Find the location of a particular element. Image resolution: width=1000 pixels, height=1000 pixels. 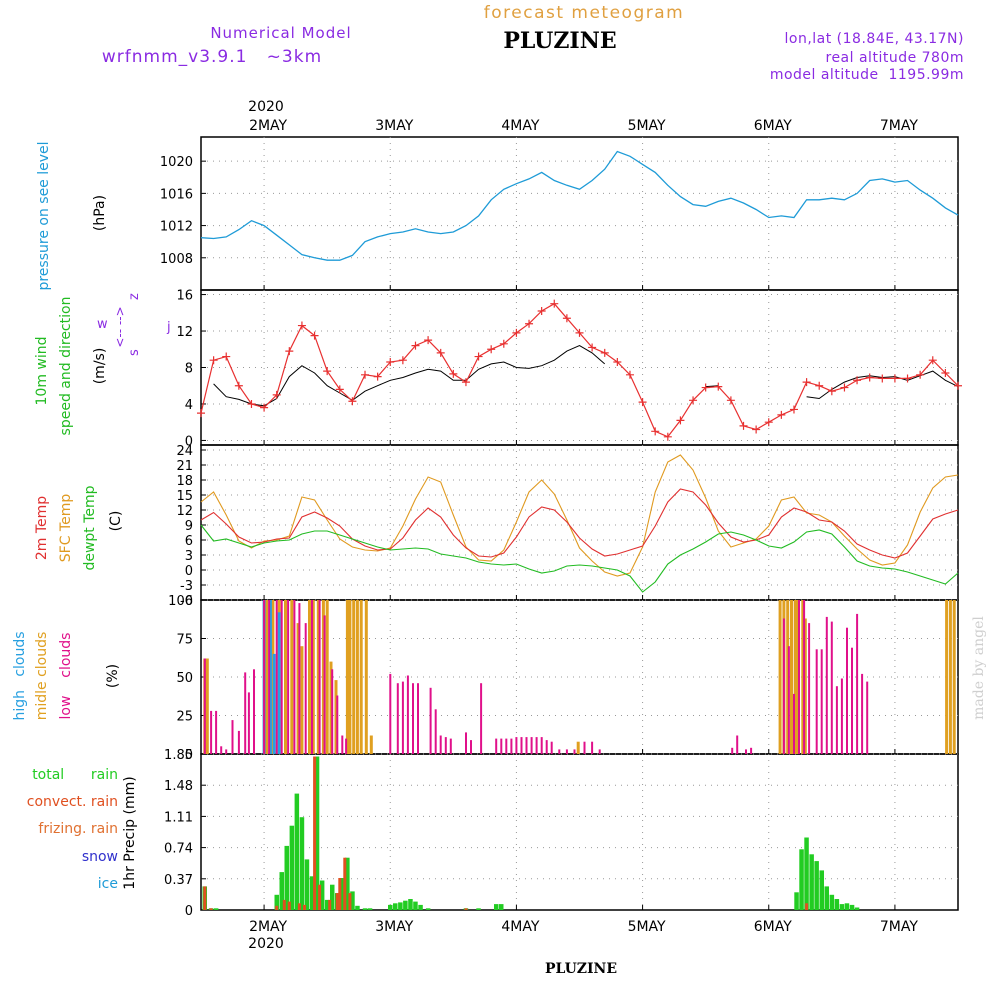

temp-tick-label: 24 is located at coordinates (184, 451).